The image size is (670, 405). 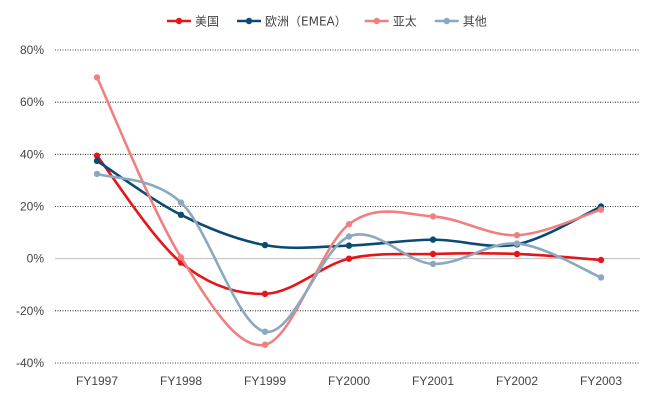 What do you see at coordinates (32, 154) in the screenshot?
I see `y-tick-label: 40%` at bounding box center [32, 154].